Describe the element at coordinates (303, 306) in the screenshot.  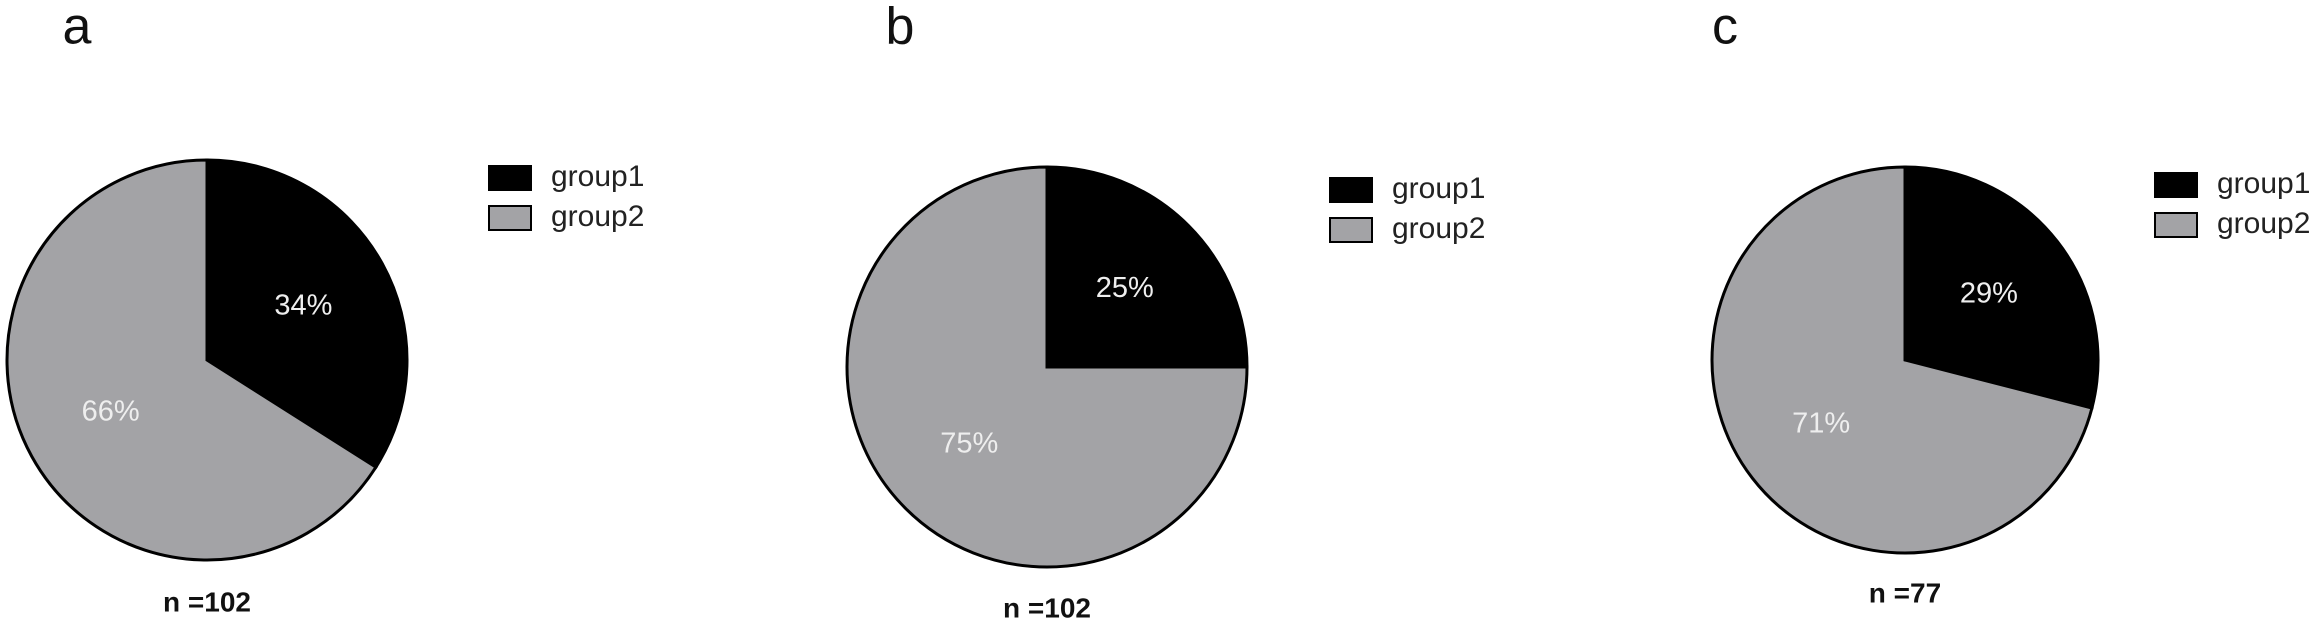
I see `slice-label: 34%` at that location.